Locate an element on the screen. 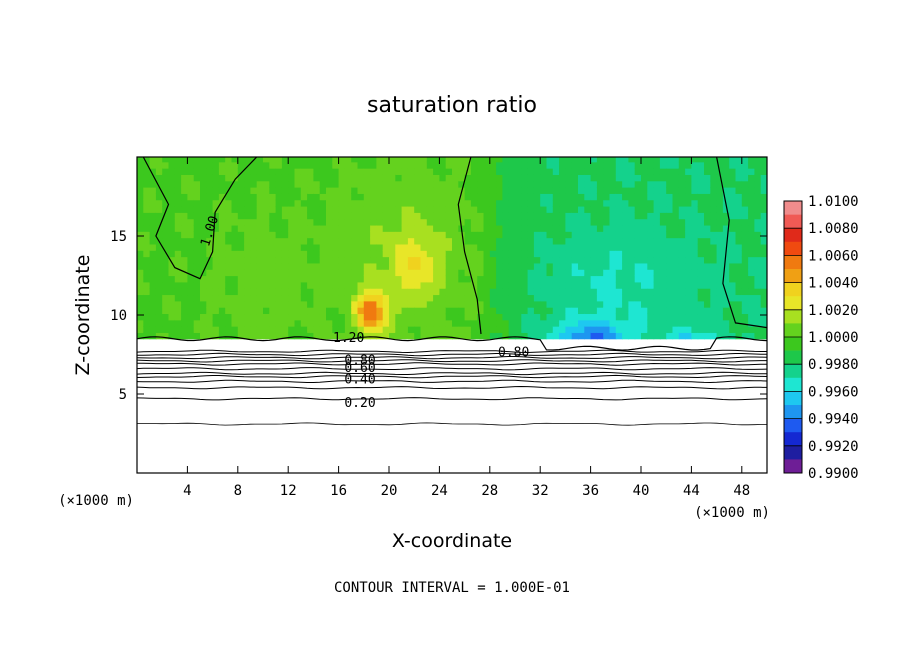 The width and height of the screenshot is (904, 654). colorbar-label: 1.0080 is located at coordinates (833, 229).